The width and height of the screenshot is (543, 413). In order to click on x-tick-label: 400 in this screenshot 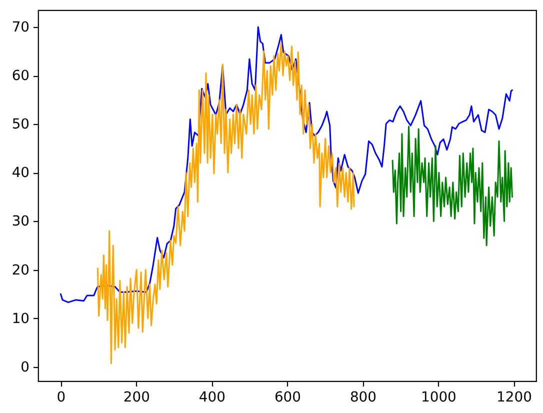, I will do `click(212, 398)`.